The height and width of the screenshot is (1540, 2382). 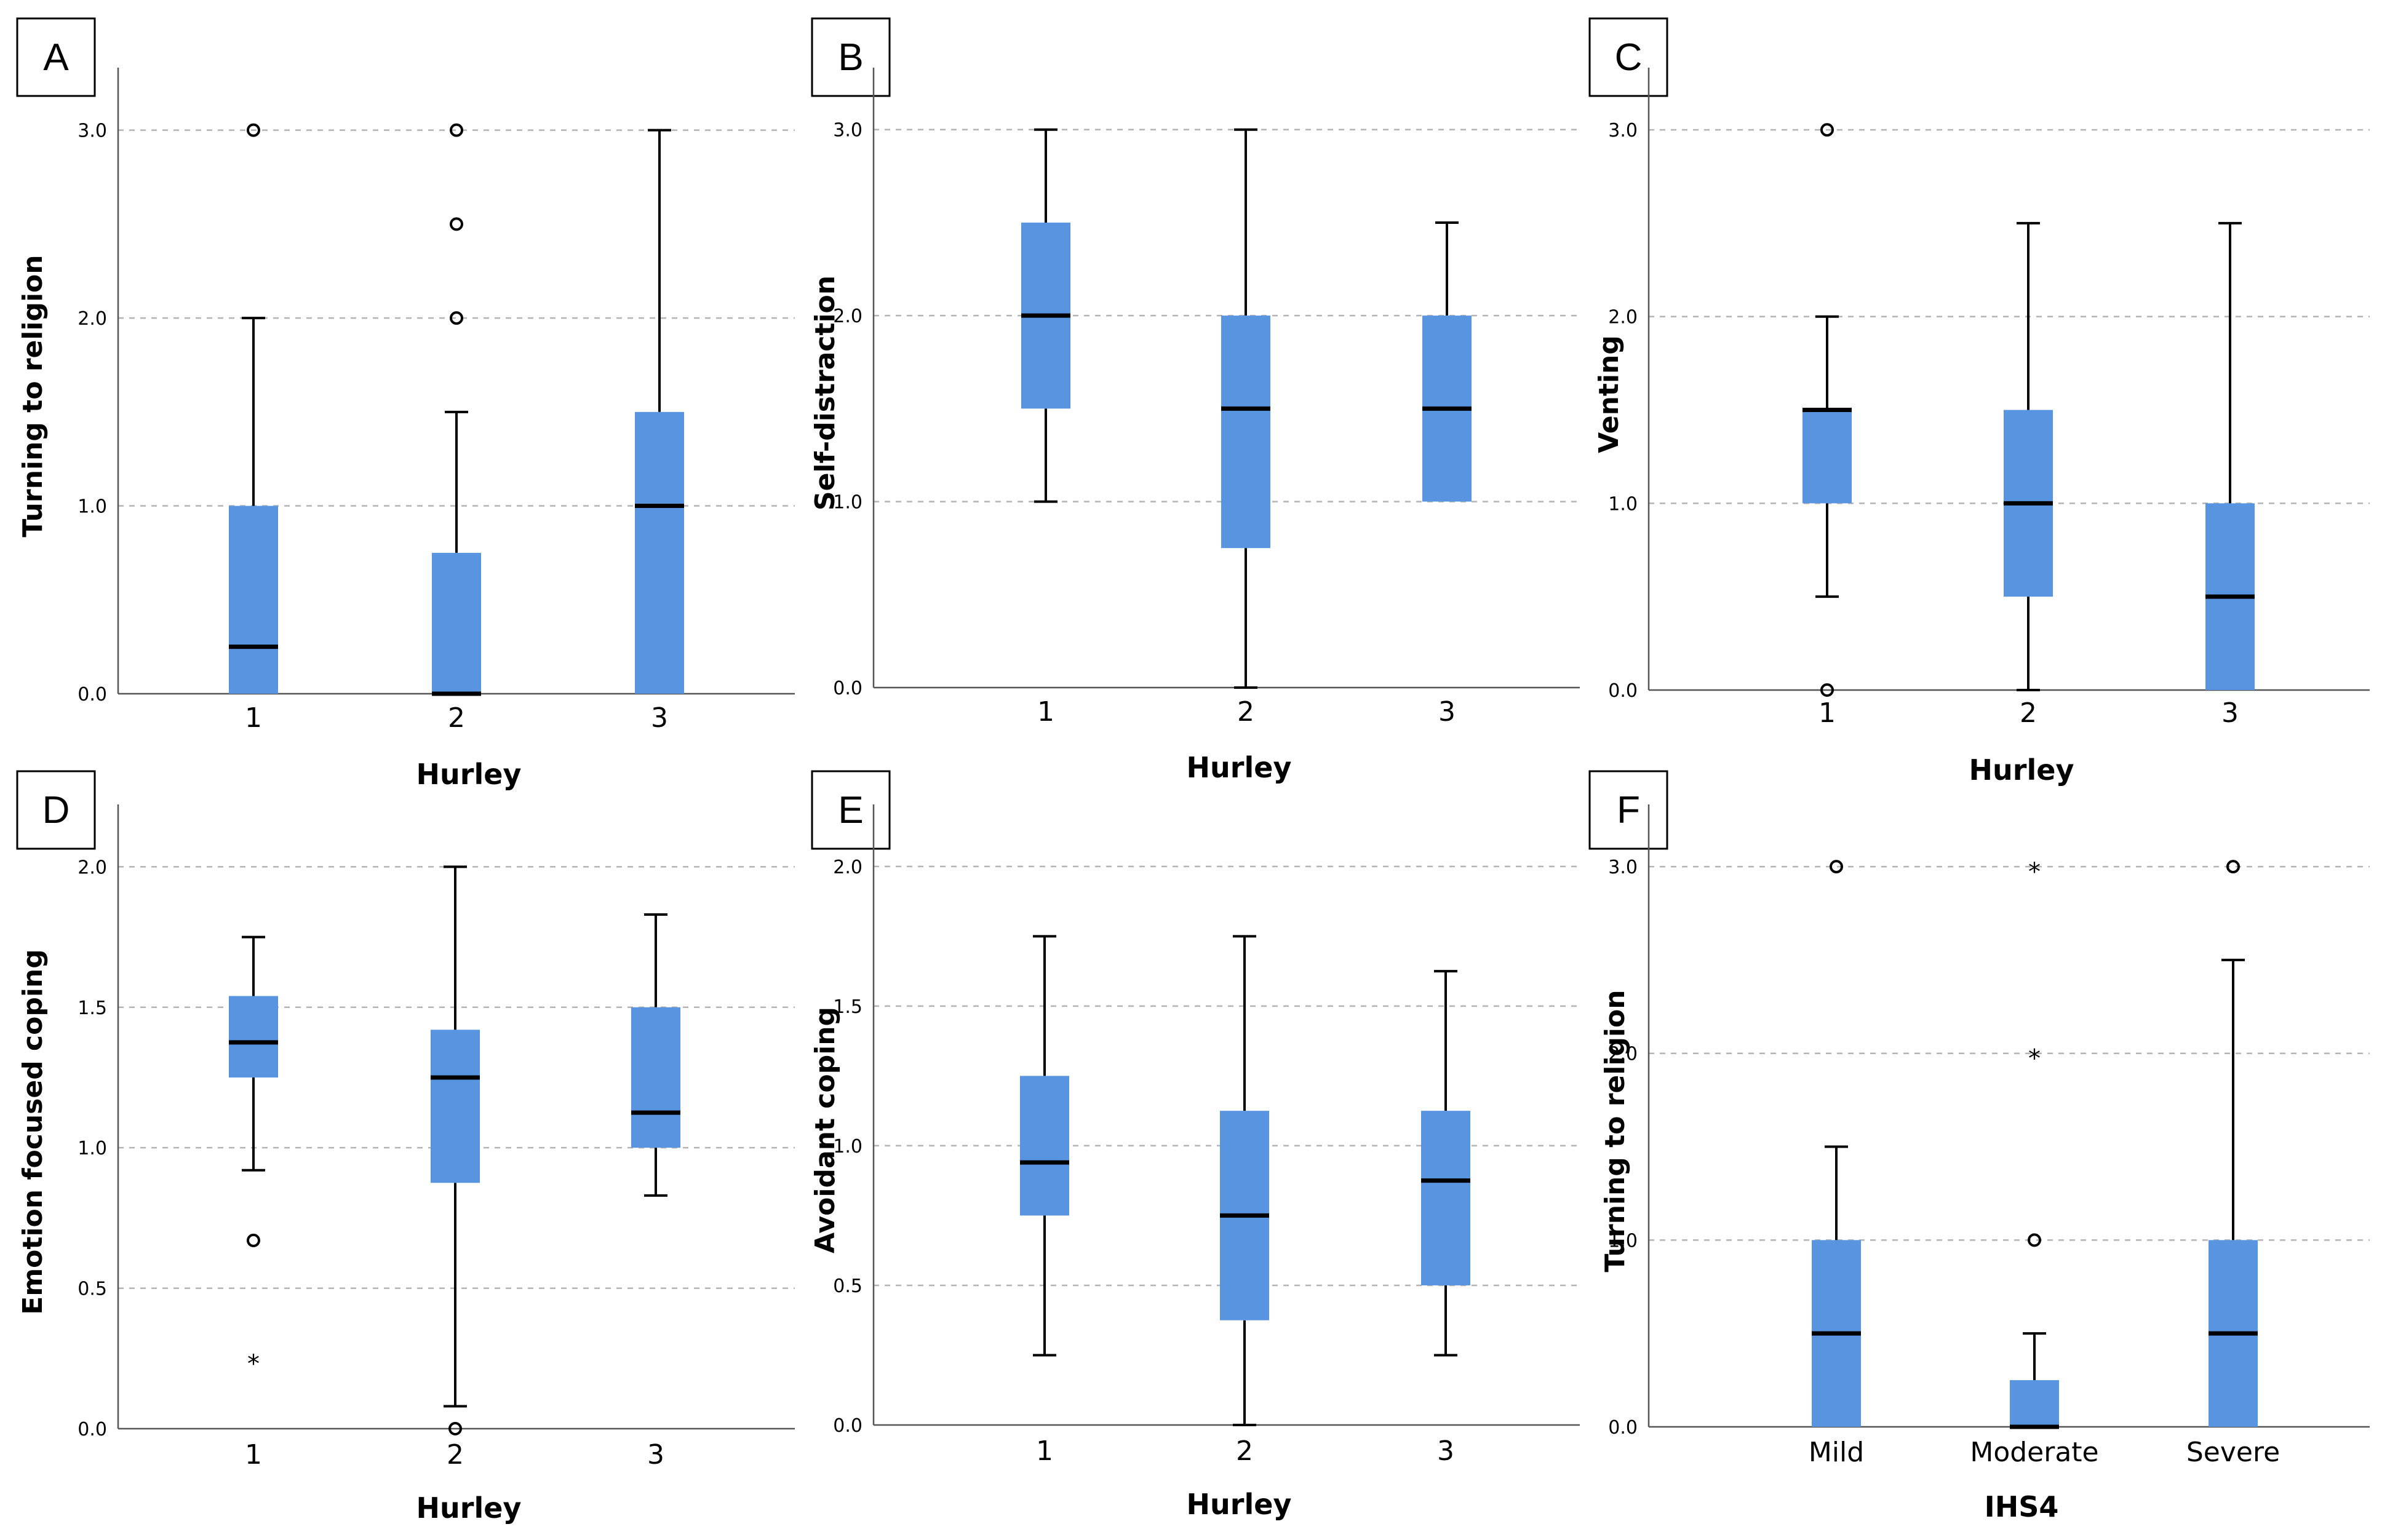 I want to click on y-axis-title: Self-distraction, so click(x=825, y=393).